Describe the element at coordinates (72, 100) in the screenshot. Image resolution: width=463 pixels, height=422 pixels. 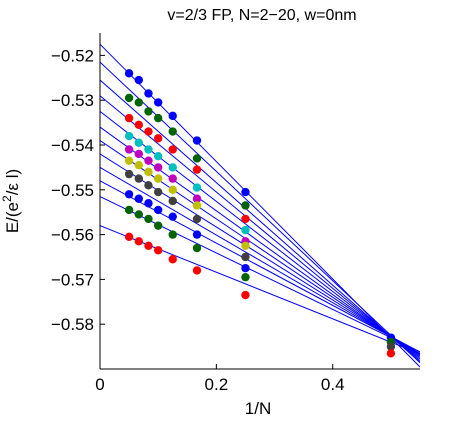
I see `y-tick-label: −0.53` at that location.